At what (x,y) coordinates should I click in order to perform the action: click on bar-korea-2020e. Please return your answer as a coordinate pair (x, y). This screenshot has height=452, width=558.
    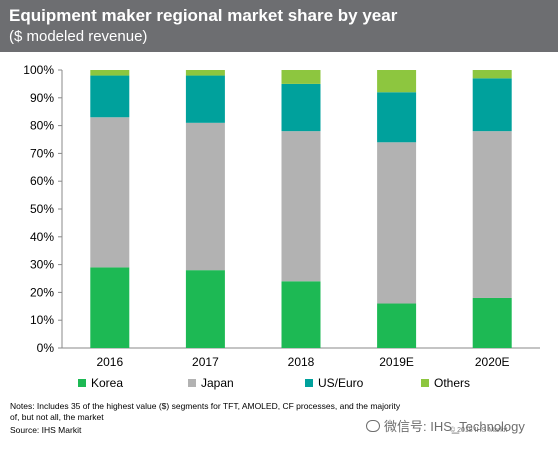
    Looking at the image, I should click on (492, 322).